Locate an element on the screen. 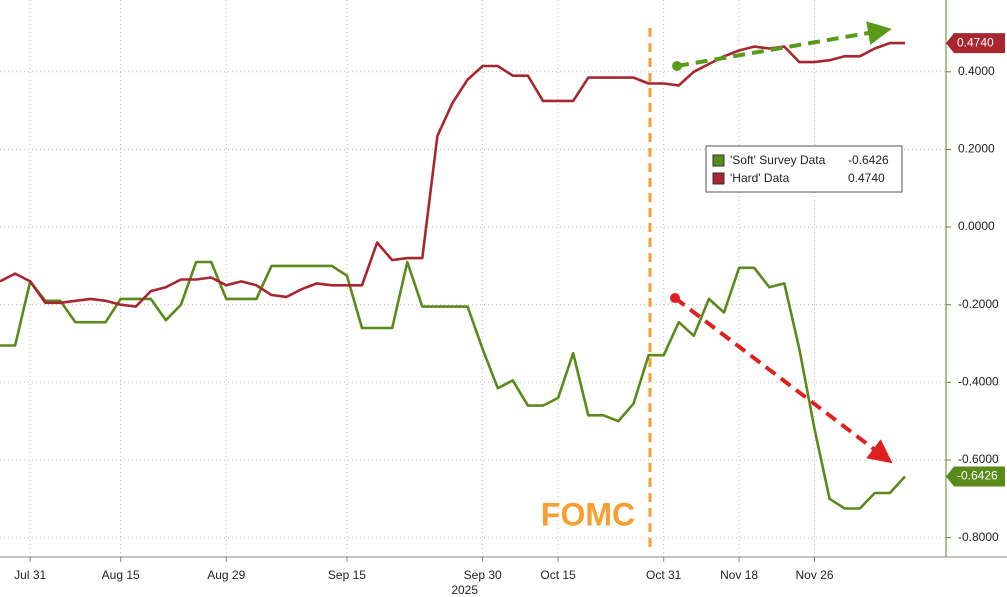 The image size is (1007, 597). x-tick-label: Nov 26 is located at coordinates (814, 575).